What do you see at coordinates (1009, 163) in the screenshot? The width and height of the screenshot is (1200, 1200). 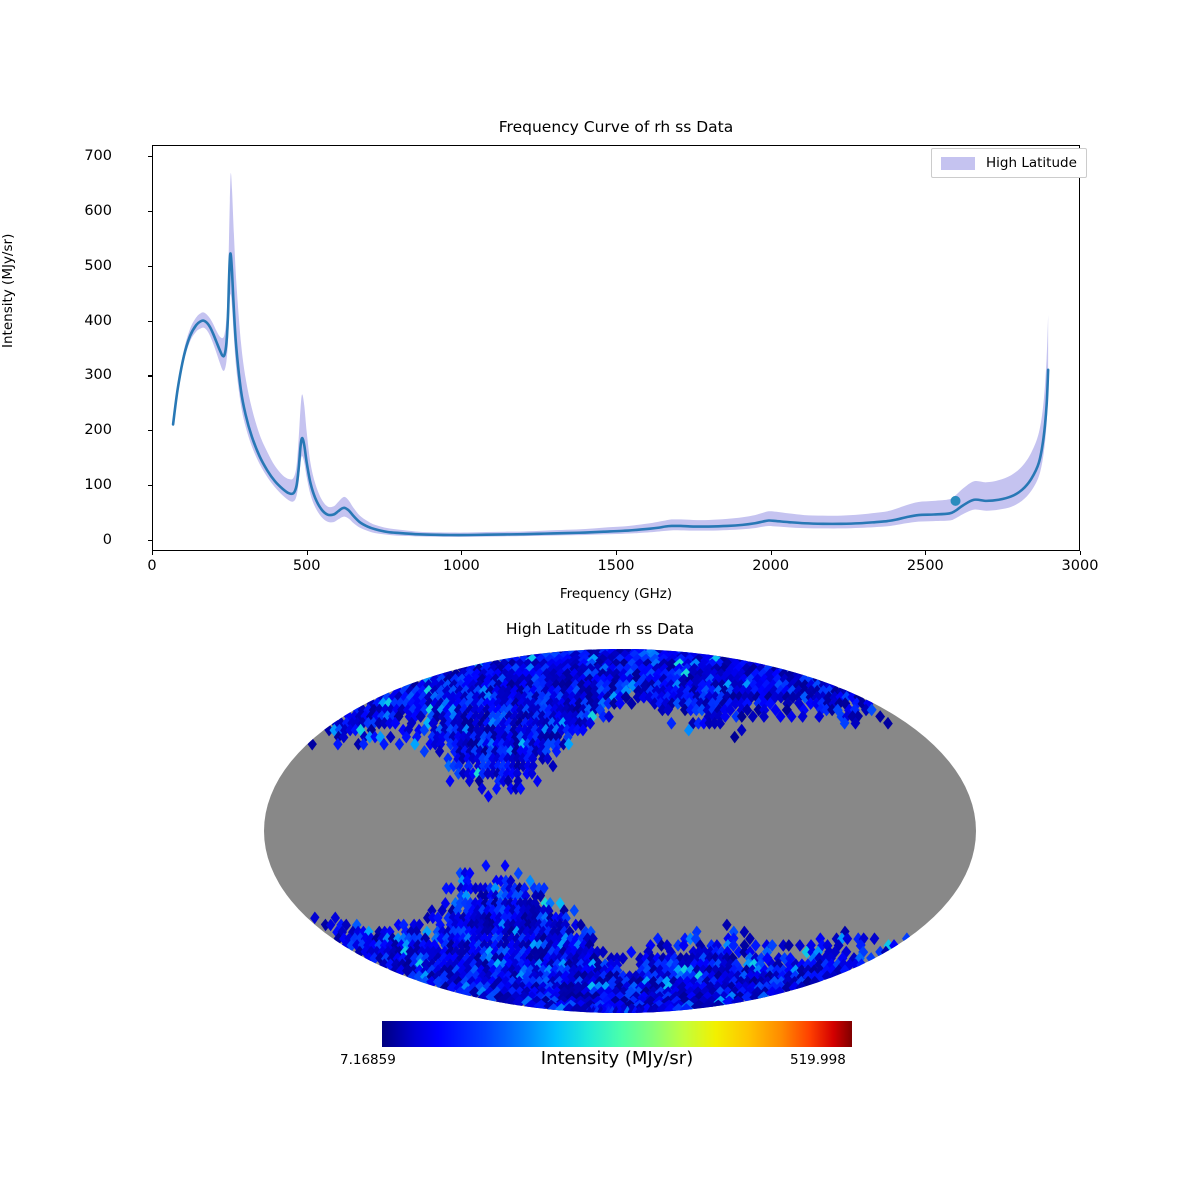 I see `legend-box: High Latitude` at bounding box center [1009, 163].